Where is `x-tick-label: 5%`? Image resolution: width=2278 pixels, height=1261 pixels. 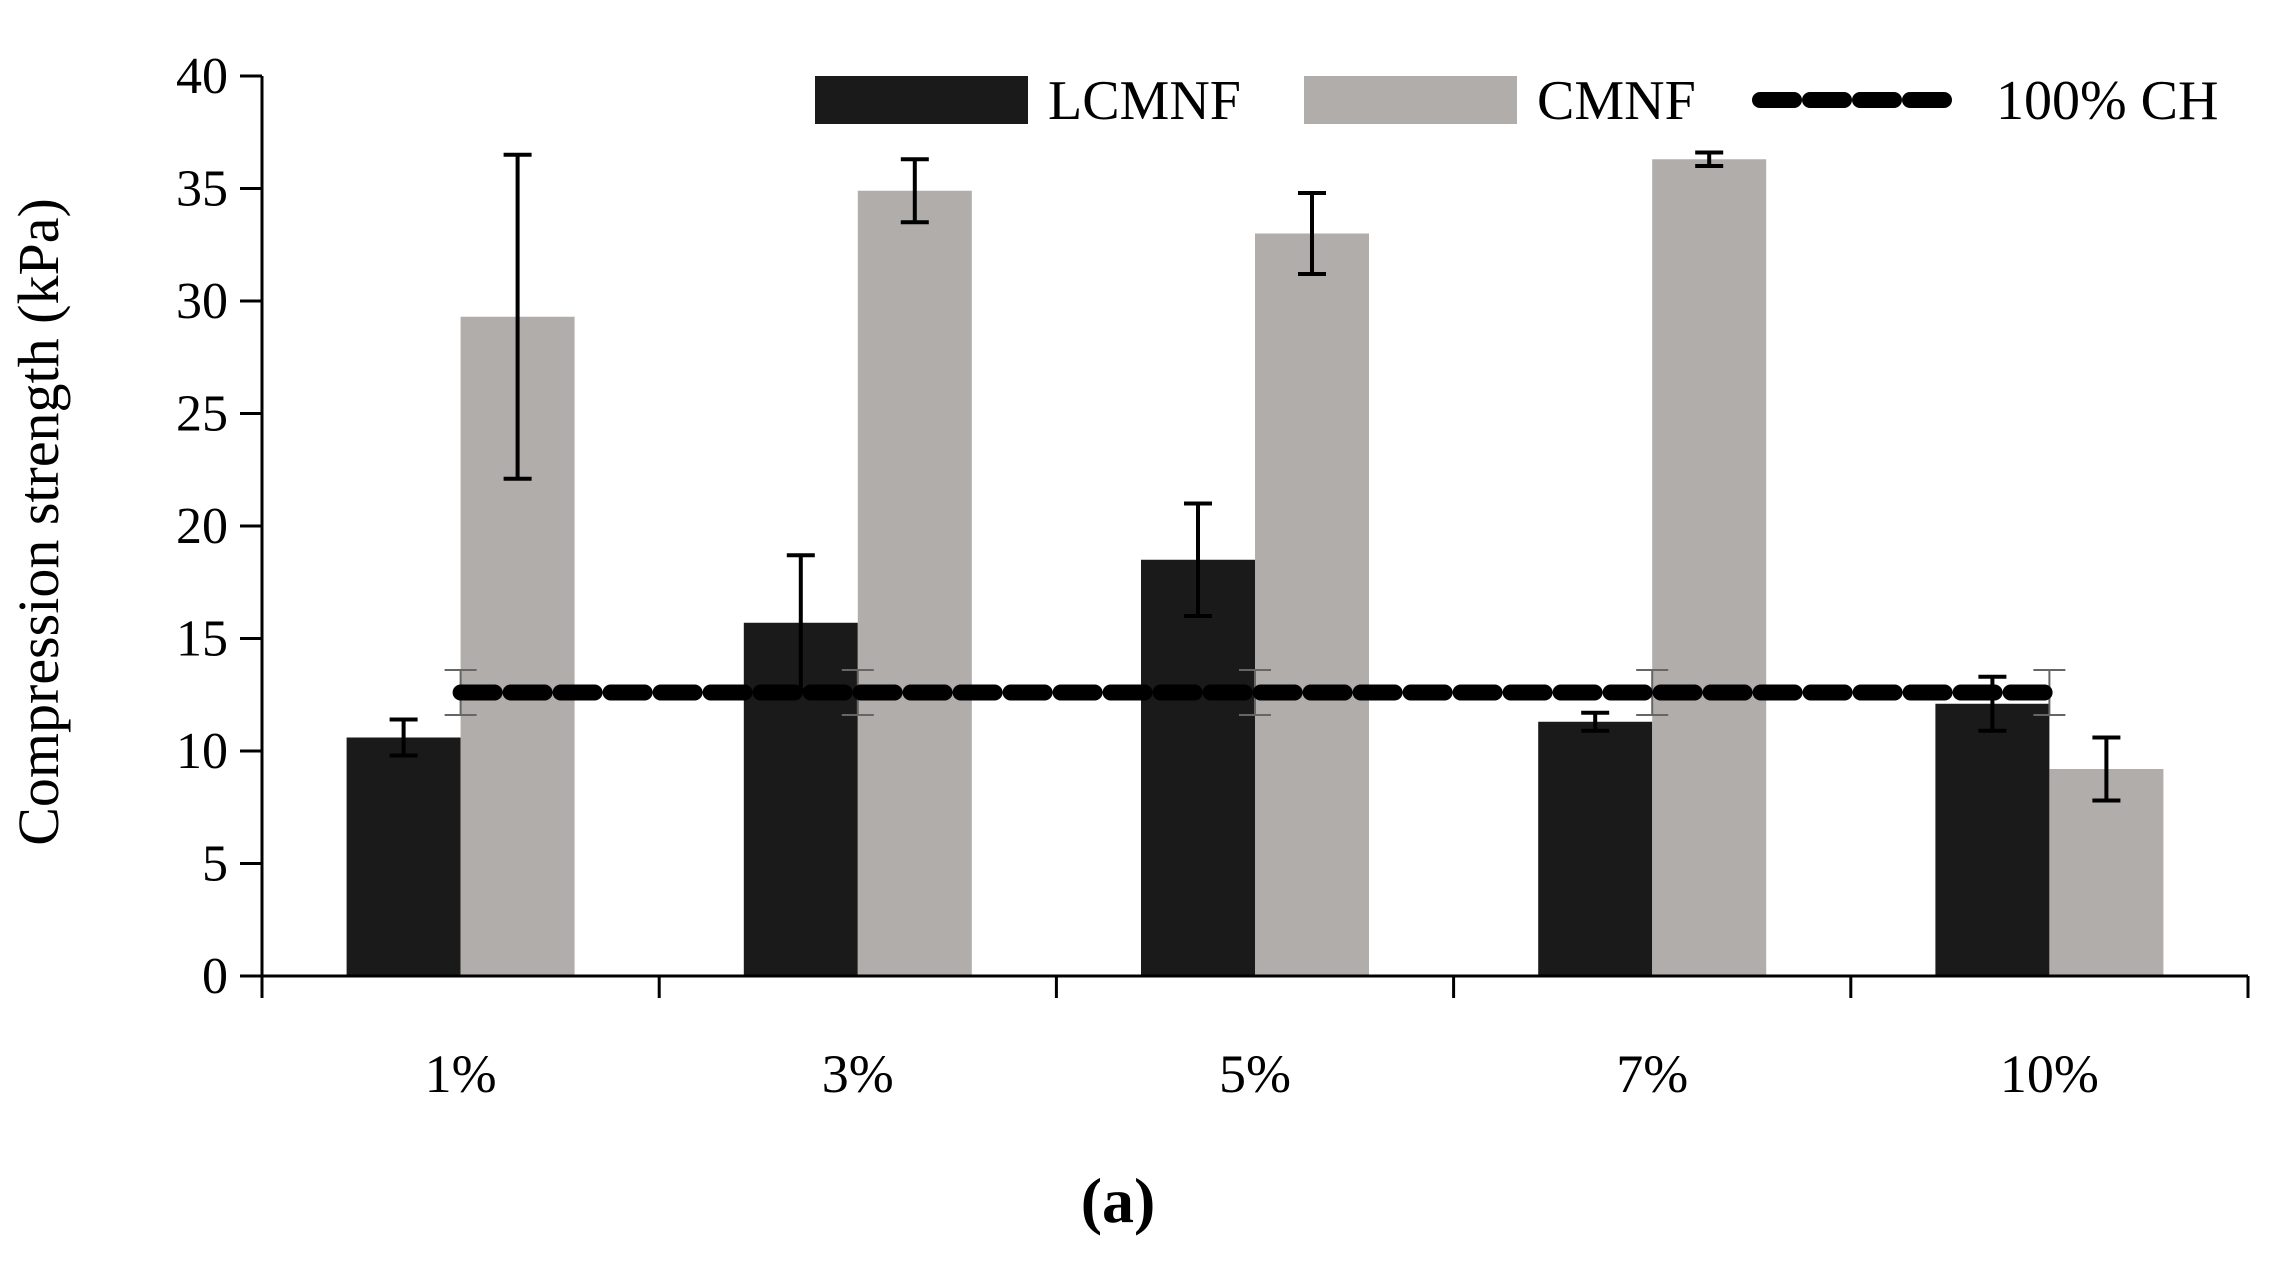 x-tick-label: 5% is located at coordinates (1255, 1074).